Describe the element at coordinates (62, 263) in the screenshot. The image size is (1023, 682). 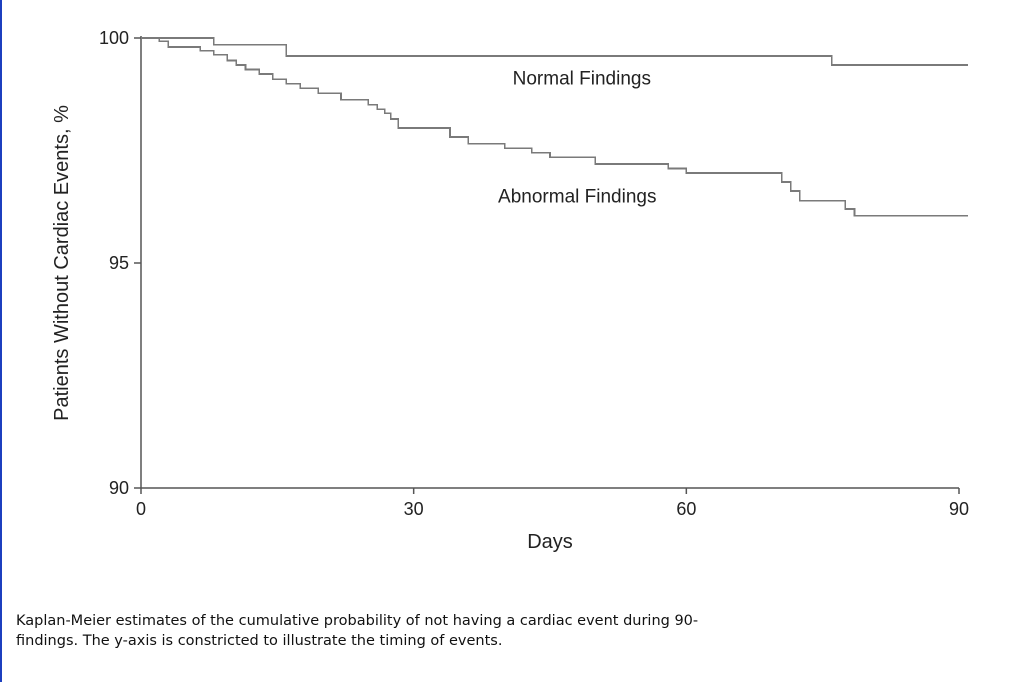
I see `y-axis-title: Patients Without Cardiac Events, %` at that location.